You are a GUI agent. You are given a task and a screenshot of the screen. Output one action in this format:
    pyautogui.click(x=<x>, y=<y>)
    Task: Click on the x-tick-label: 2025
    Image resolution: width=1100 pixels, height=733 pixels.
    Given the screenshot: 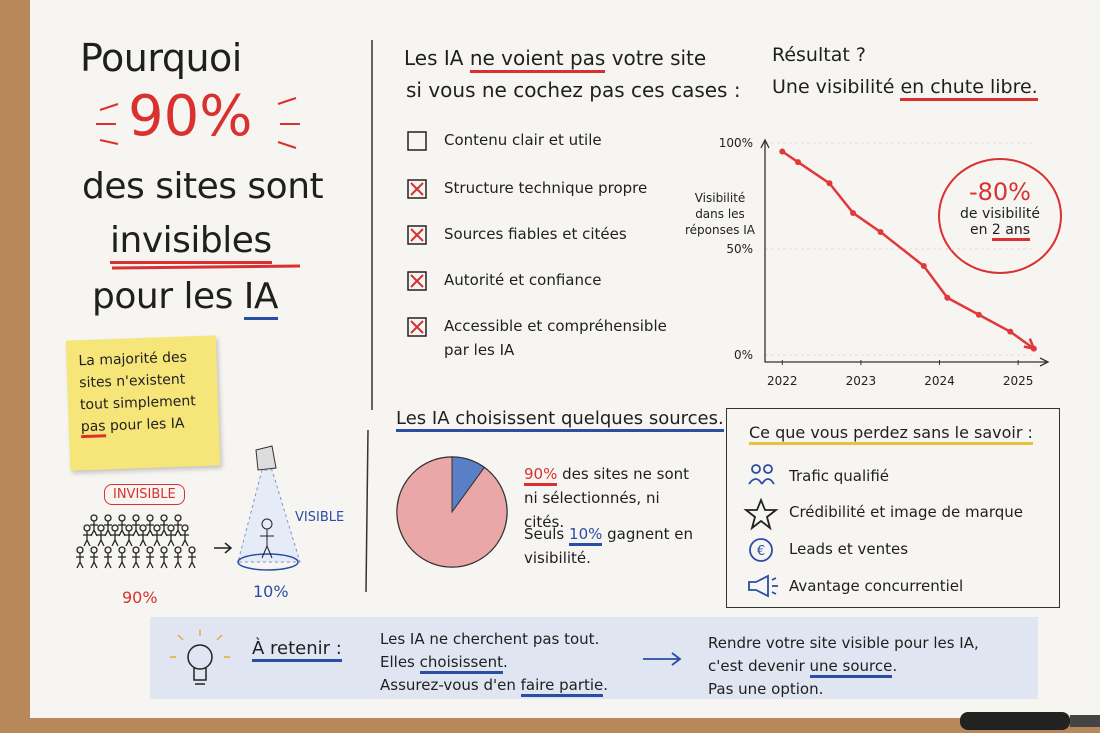 What is the action you would take?
    pyautogui.click(x=1018, y=381)
    